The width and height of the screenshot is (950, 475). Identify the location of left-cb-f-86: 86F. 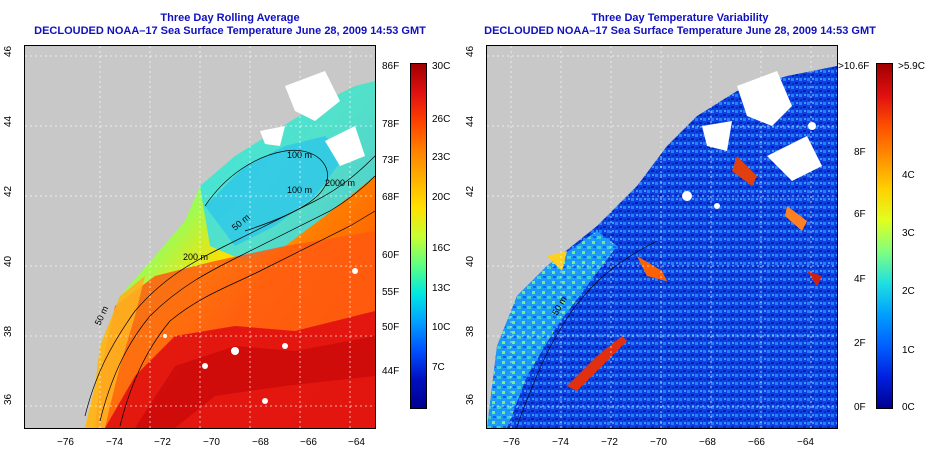
(391, 66).